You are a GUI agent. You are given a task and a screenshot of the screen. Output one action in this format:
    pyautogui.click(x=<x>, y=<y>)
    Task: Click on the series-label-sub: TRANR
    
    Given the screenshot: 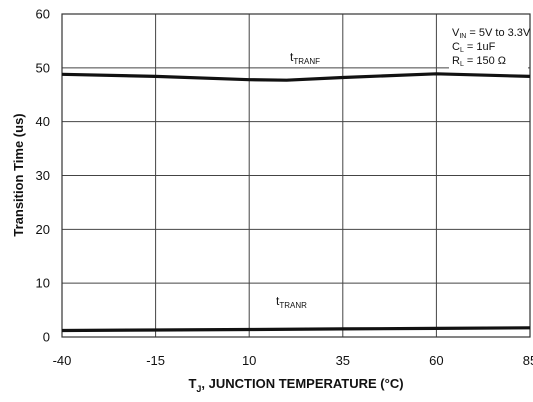 What is the action you would take?
    pyautogui.click(x=293, y=305)
    